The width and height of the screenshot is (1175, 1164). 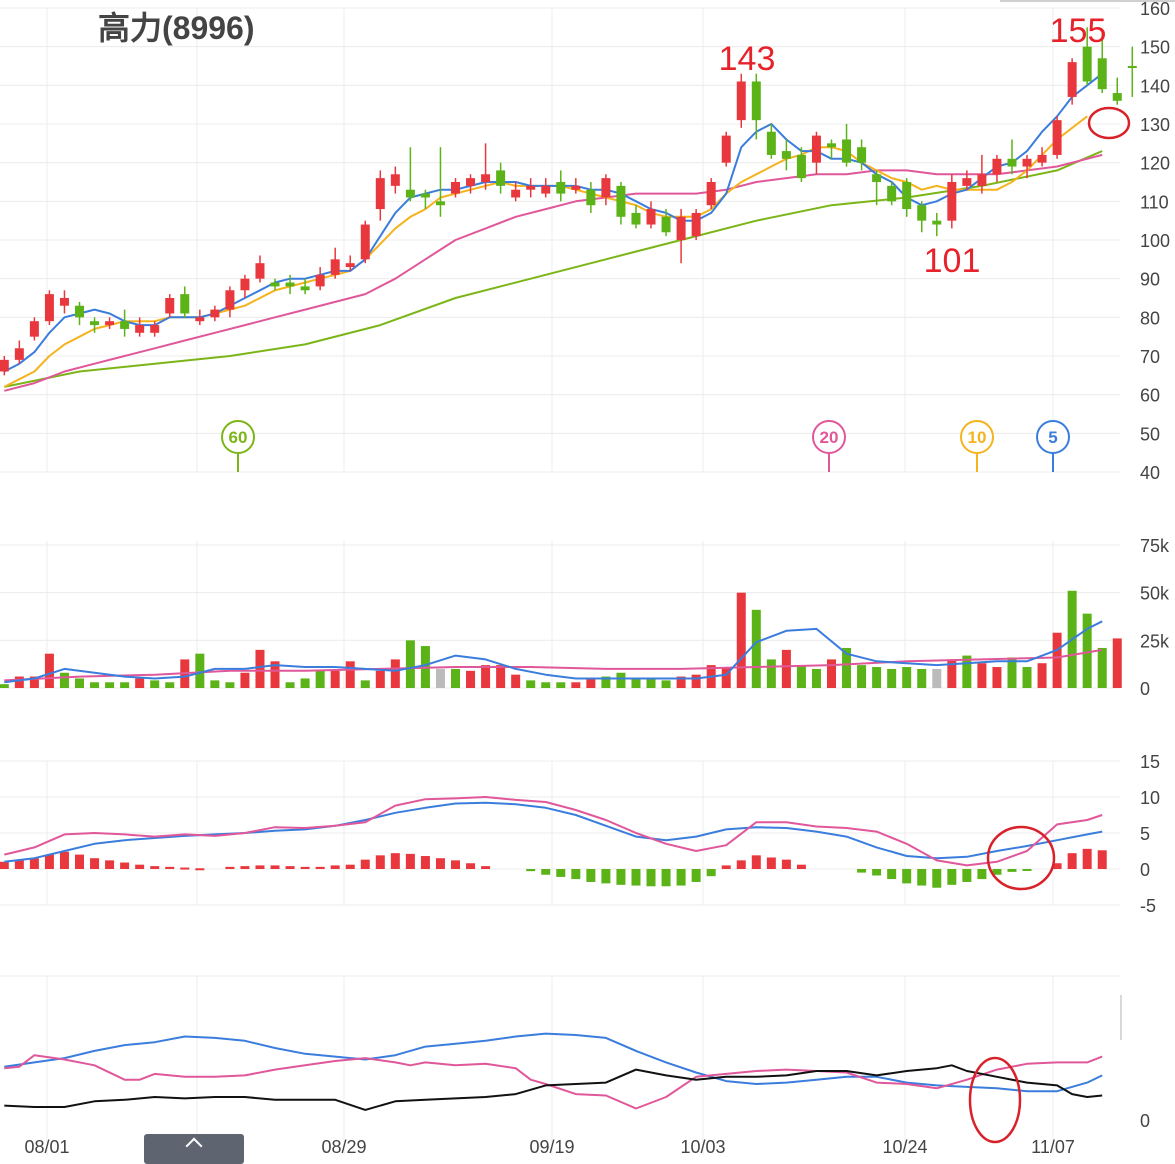 I want to click on volume-ma-blue, so click(x=553, y=652).